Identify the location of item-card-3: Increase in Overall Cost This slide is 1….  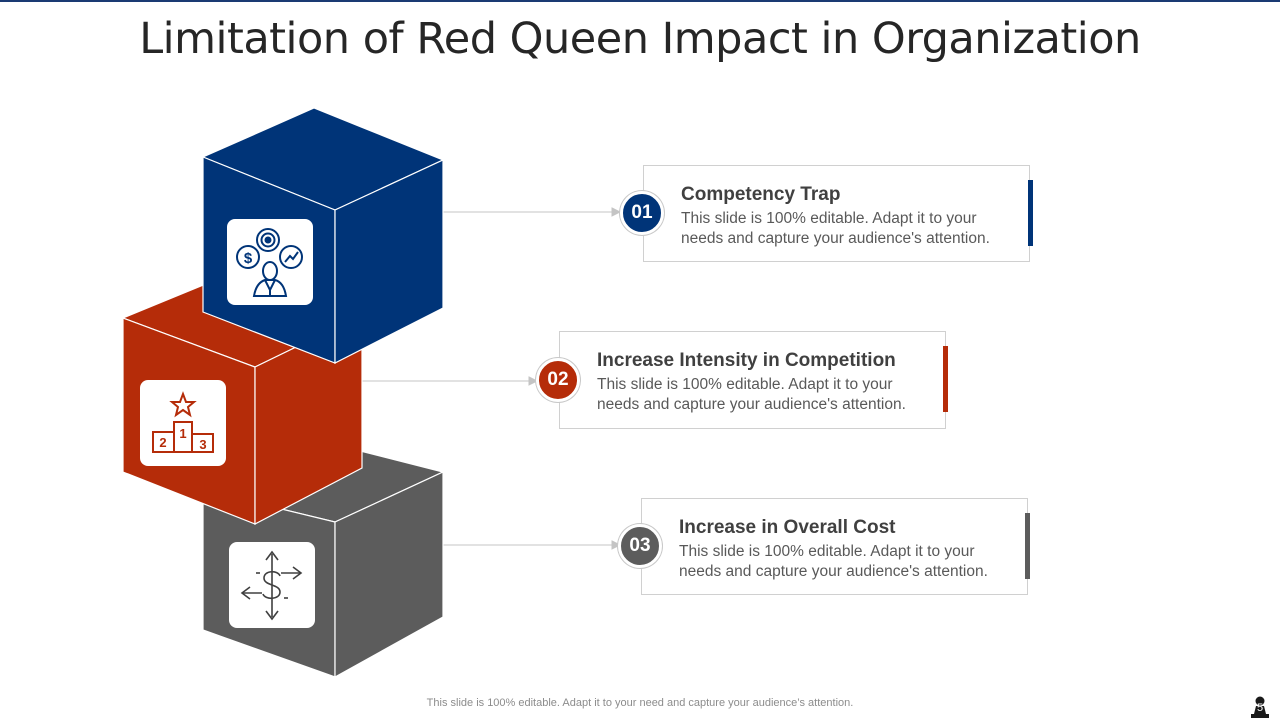
(835, 546).